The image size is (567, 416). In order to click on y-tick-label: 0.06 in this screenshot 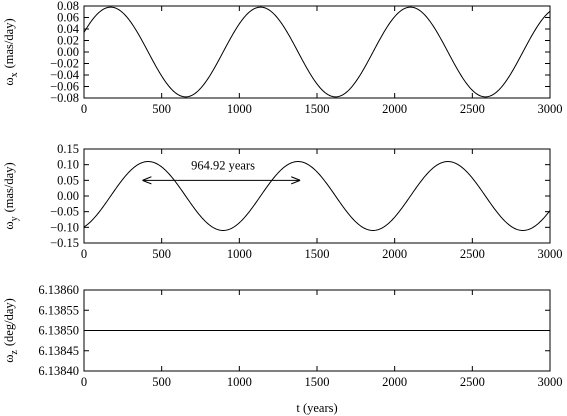, I will do `click(68, 18)`.